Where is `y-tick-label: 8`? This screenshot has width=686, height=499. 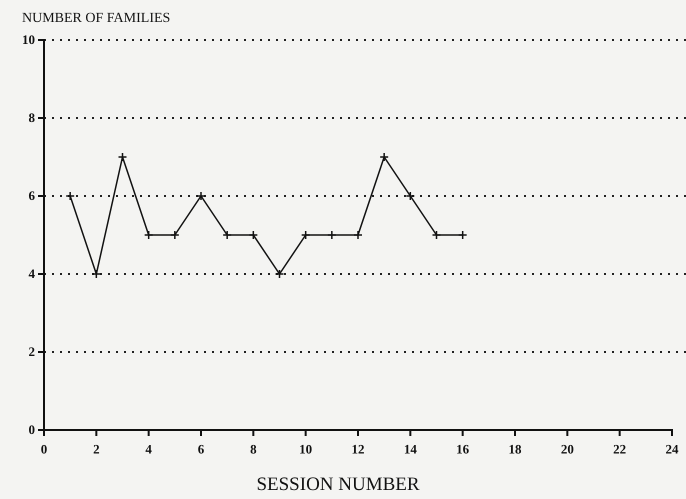
y-tick-label: 8 is located at coordinates (32, 118).